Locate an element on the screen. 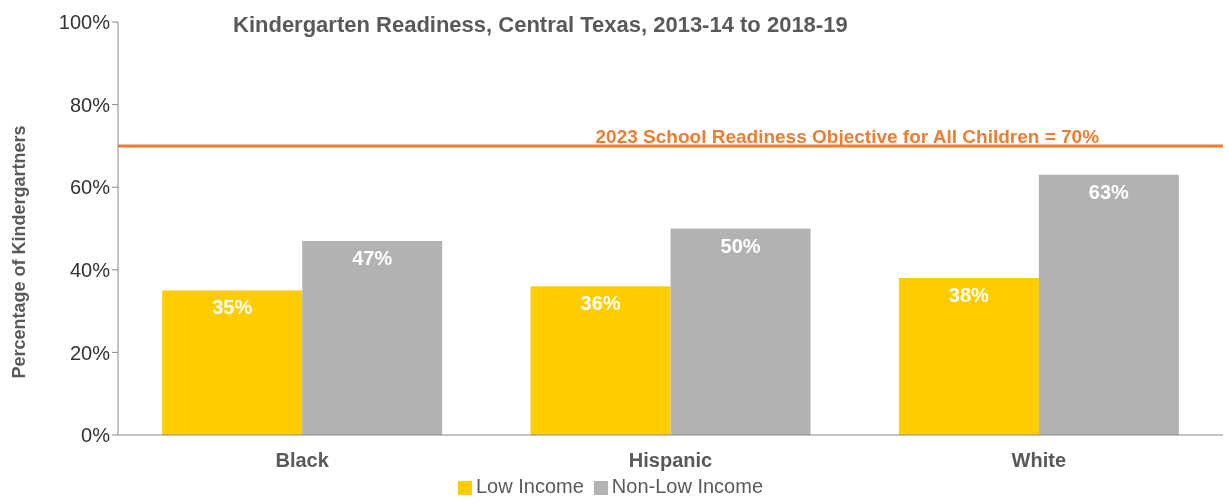 Image resolution: width=1229 pixels, height=502 pixels. x-tick-label: White is located at coordinates (1039, 460).